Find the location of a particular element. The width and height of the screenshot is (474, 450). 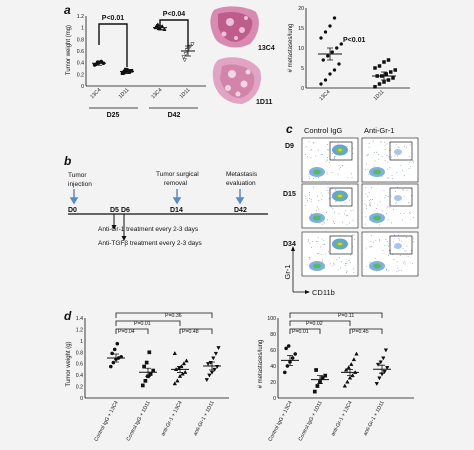

group-label-d42: D42 is located at coordinates (174, 115).